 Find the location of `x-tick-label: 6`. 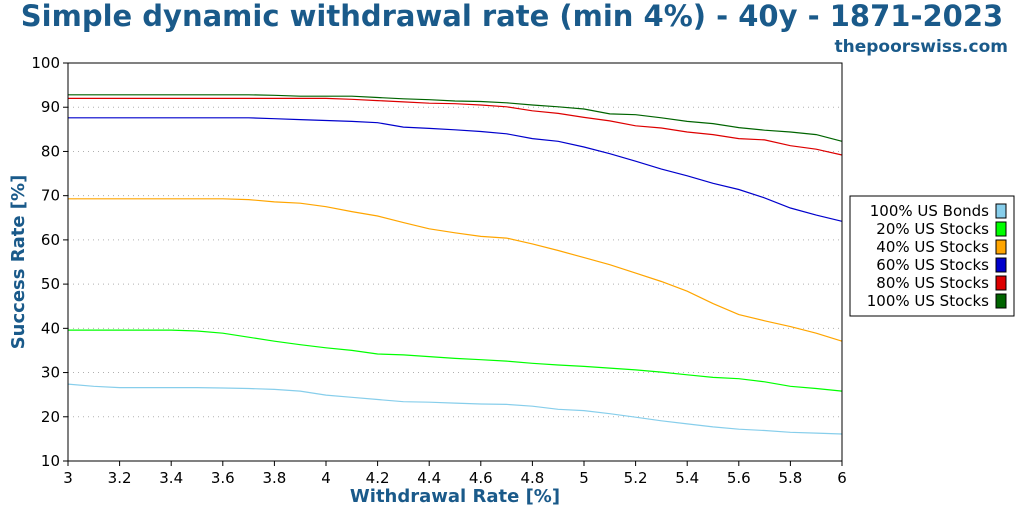

x-tick-label: 6 is located at coordinates (842, 478).